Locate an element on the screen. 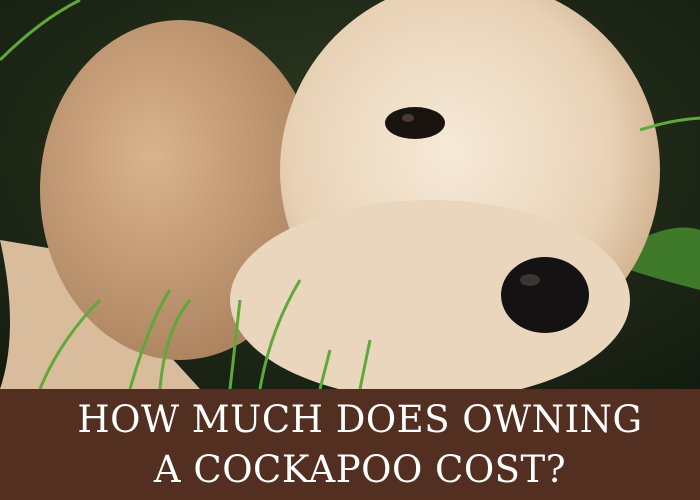  title-line-1: HOW MUCH DOES OWNING is located at coordinates (360, 419).